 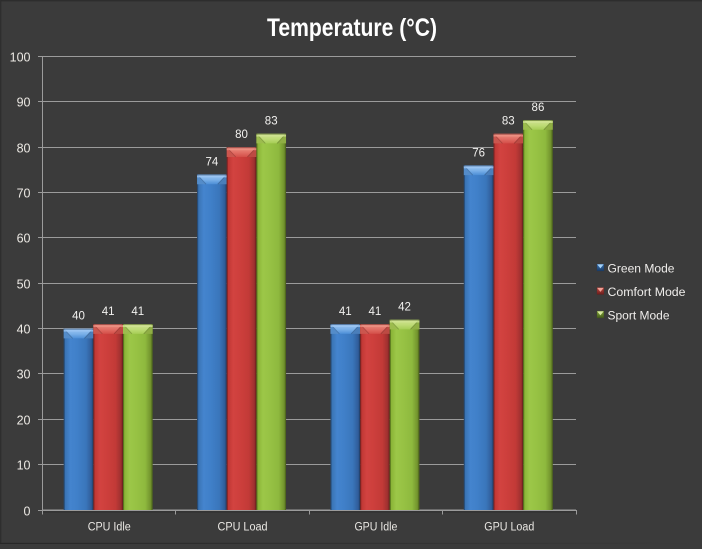 What do you see at coordinates (24, 238) in the screenshot?
I see `svg-text: 60` at bounding box center [24, 238].